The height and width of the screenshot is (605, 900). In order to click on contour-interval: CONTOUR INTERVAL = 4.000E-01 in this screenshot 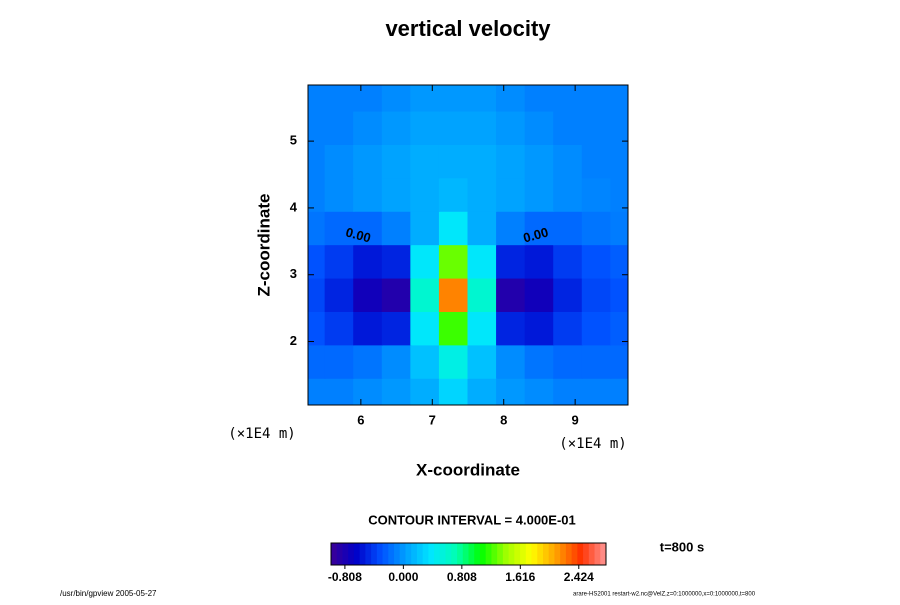, I will do `click(471, 519)`.